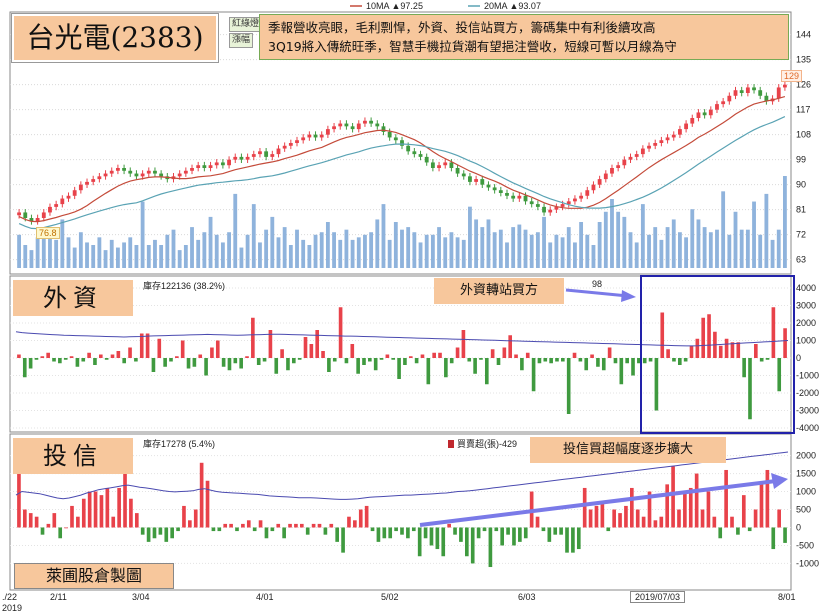 The width and height of the screenshot is (820, 614). I want to click on trust-tick-label: 0, so click(798, 527).